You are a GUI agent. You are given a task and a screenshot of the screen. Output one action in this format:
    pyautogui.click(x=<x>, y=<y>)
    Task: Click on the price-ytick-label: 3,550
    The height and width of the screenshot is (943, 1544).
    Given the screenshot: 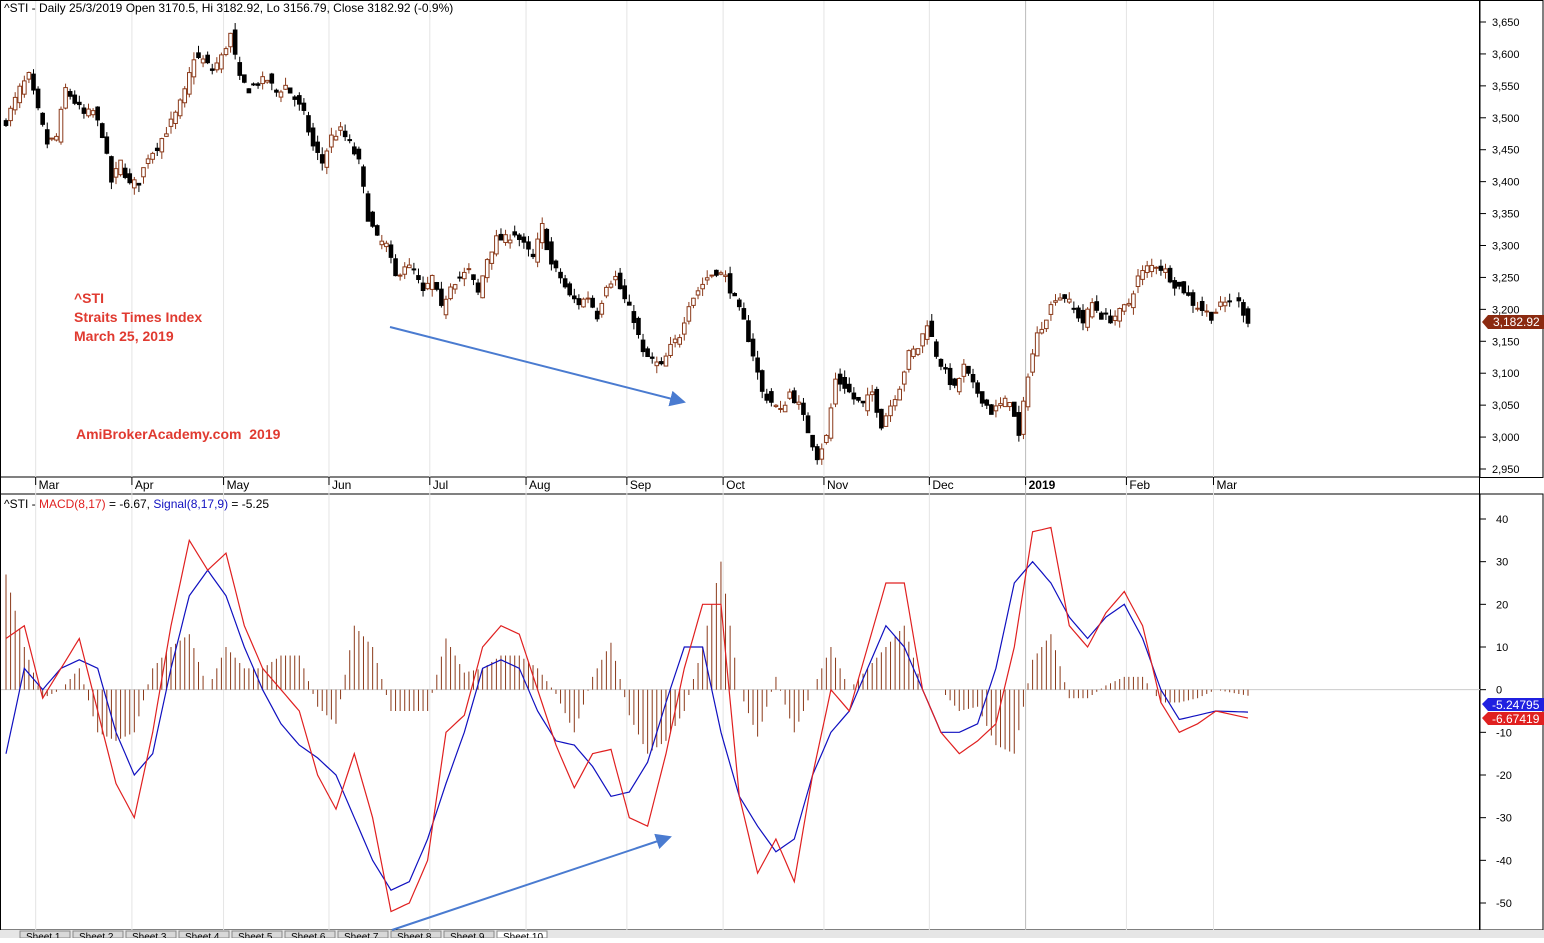 What is the action you would take?
    pyautogui.click(x=1506, y=87)
    